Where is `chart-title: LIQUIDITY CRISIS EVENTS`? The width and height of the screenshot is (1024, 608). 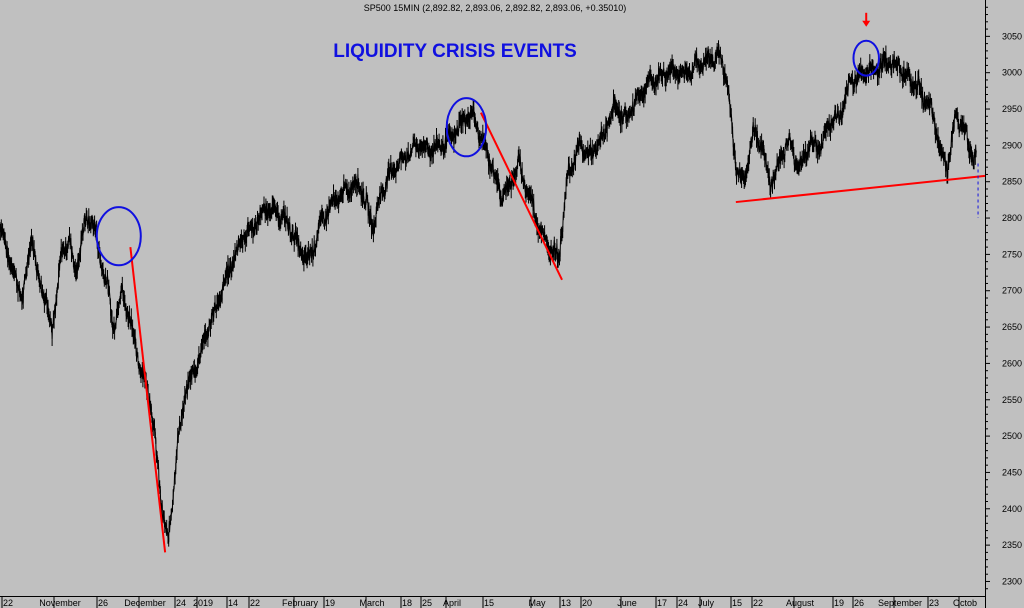
chart-title: LIQUIDITY CRISIS EVENTS is located at coordinates (455, 51).